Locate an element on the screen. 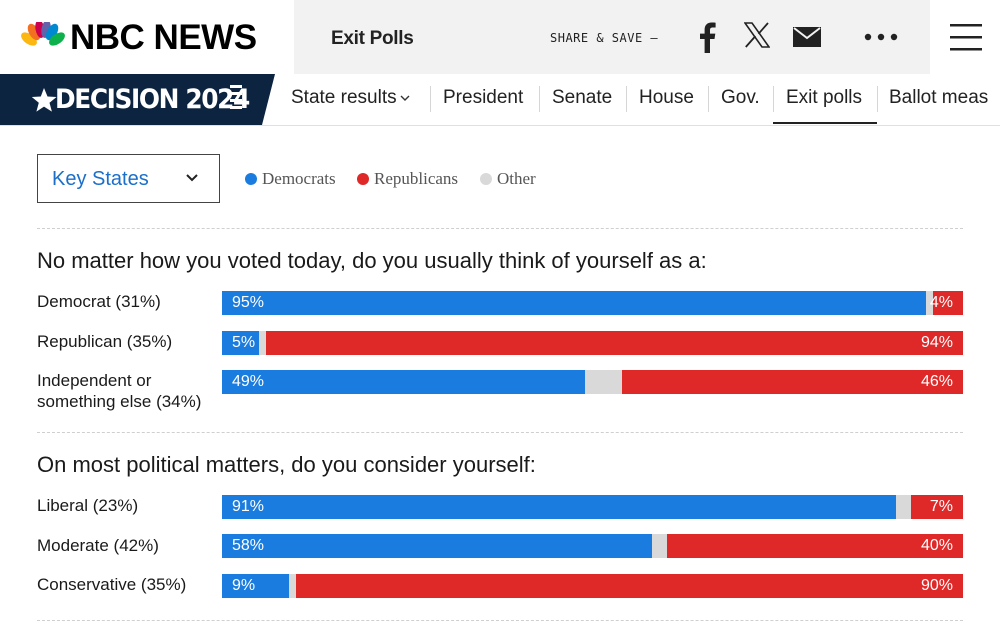 The height and width of the screenshot is (630, 1000). republican-segment: 4% is located at coordinates (946, 303).